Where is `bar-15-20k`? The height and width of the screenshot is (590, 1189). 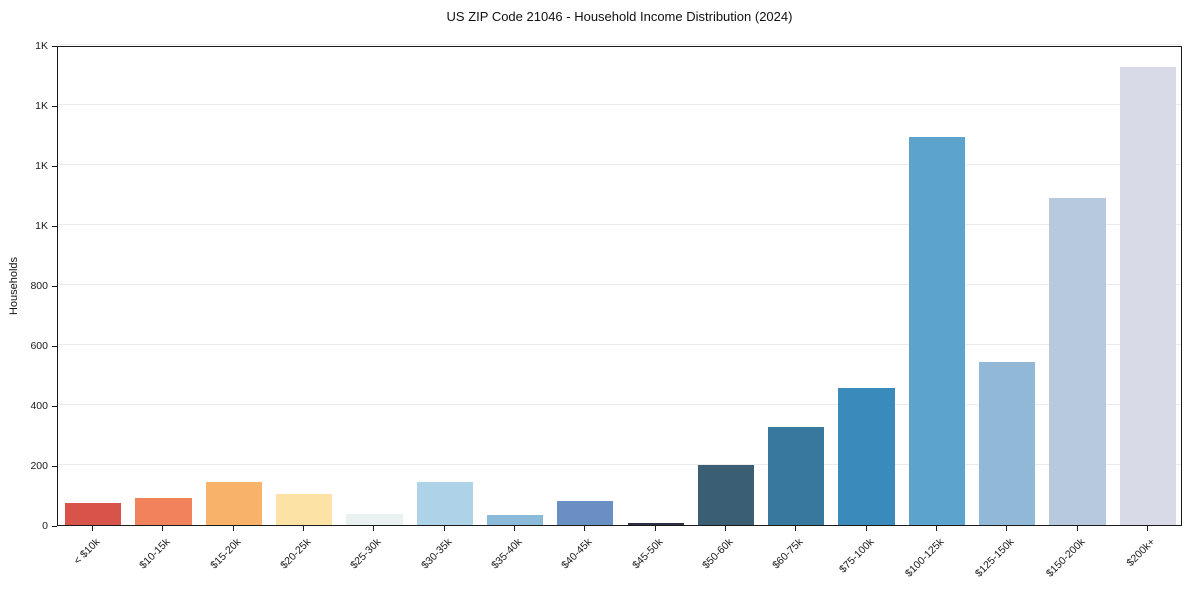 bar-15-20k is located at coordinates (233, 503).